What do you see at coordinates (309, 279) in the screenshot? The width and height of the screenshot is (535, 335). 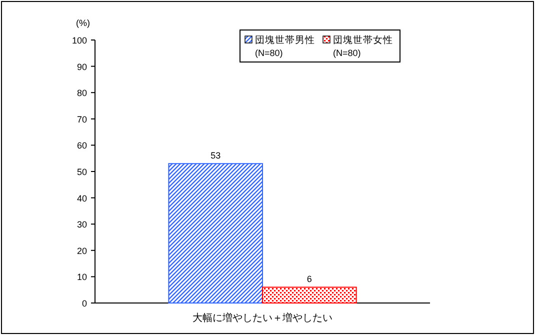 I see `data-label: 6` at bounding box center [309, 279].